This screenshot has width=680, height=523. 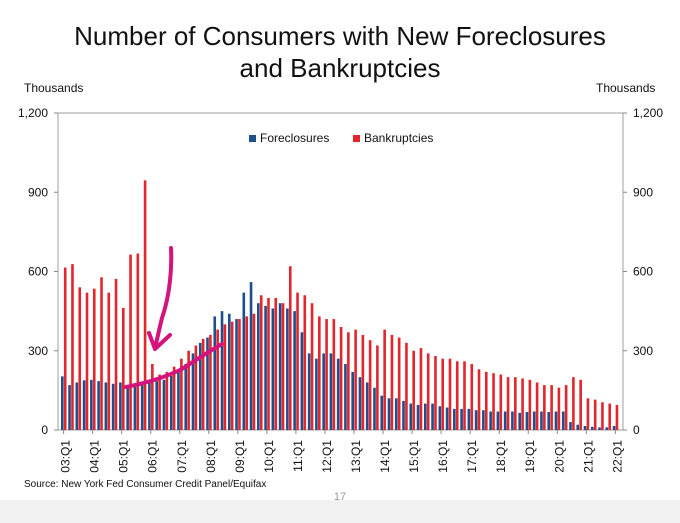 What do you see at coordinates (269, 456) in the screenshot?
I see `x-tick-label: 10:Q1` at bounding box center [269, 456].